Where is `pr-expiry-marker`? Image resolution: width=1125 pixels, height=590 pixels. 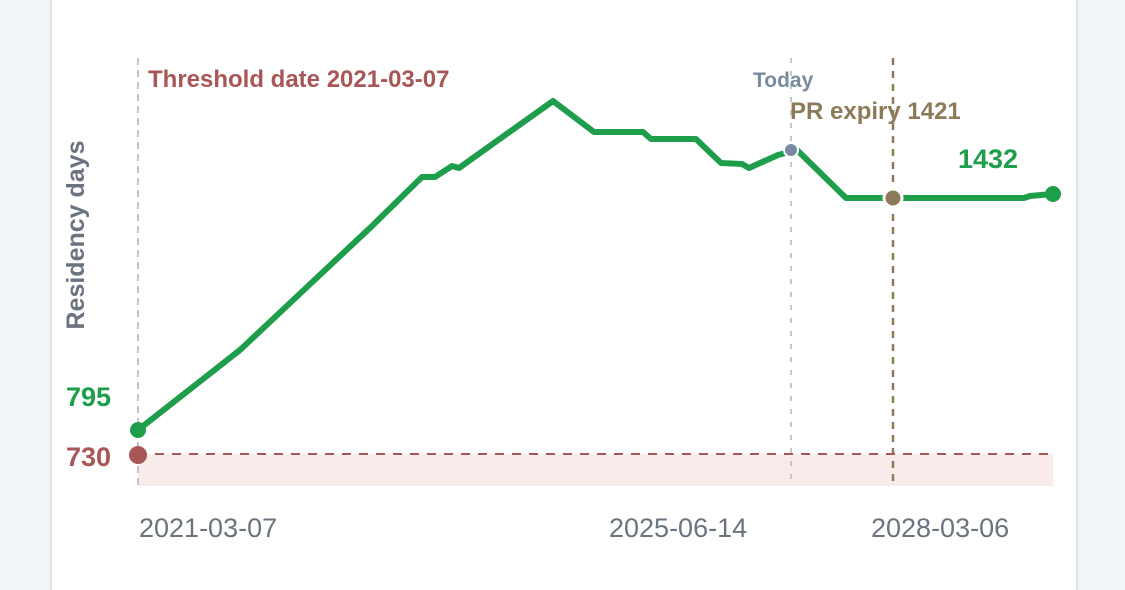 pr-expiry-marker is located at coordinates (893, 198).